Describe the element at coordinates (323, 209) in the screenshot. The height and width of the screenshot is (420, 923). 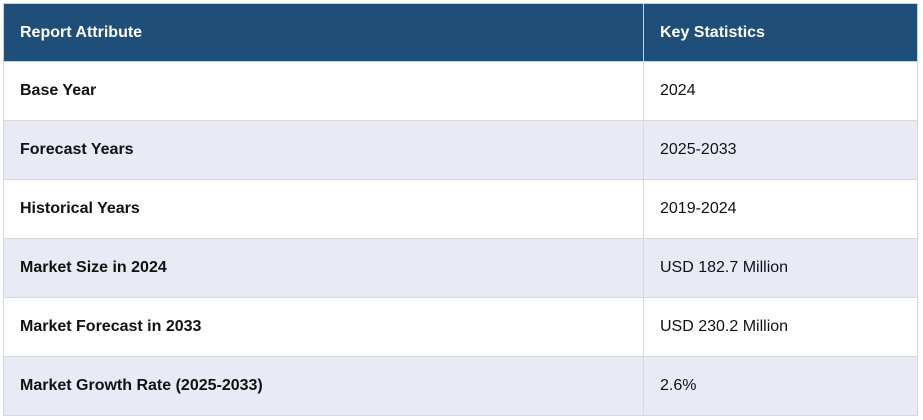
I see `attribute-cell: Historical Years` at that location.